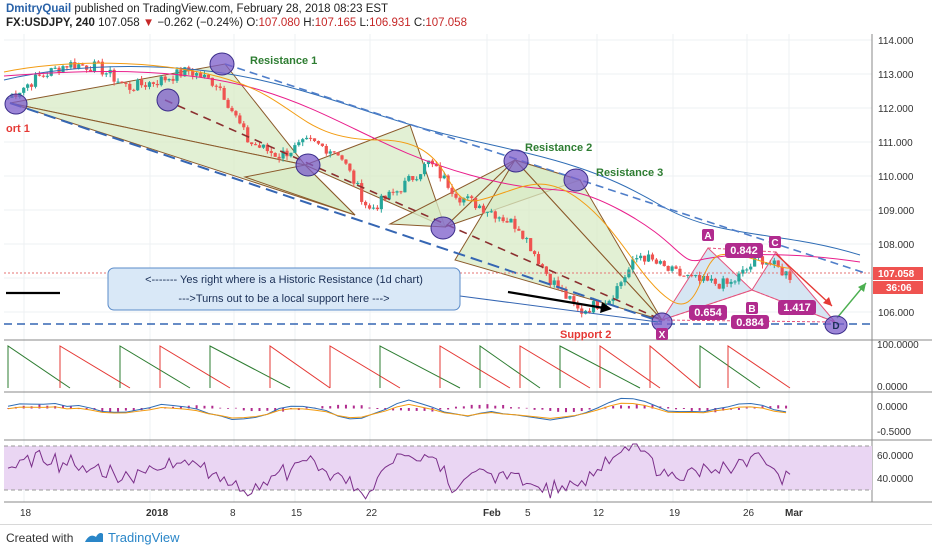 The height and width of the screenshot is (551, 932). Describe the element at coordinates (629, 173) in the screenshot. I see `resistance-3-label: Resistance 3` at that location.